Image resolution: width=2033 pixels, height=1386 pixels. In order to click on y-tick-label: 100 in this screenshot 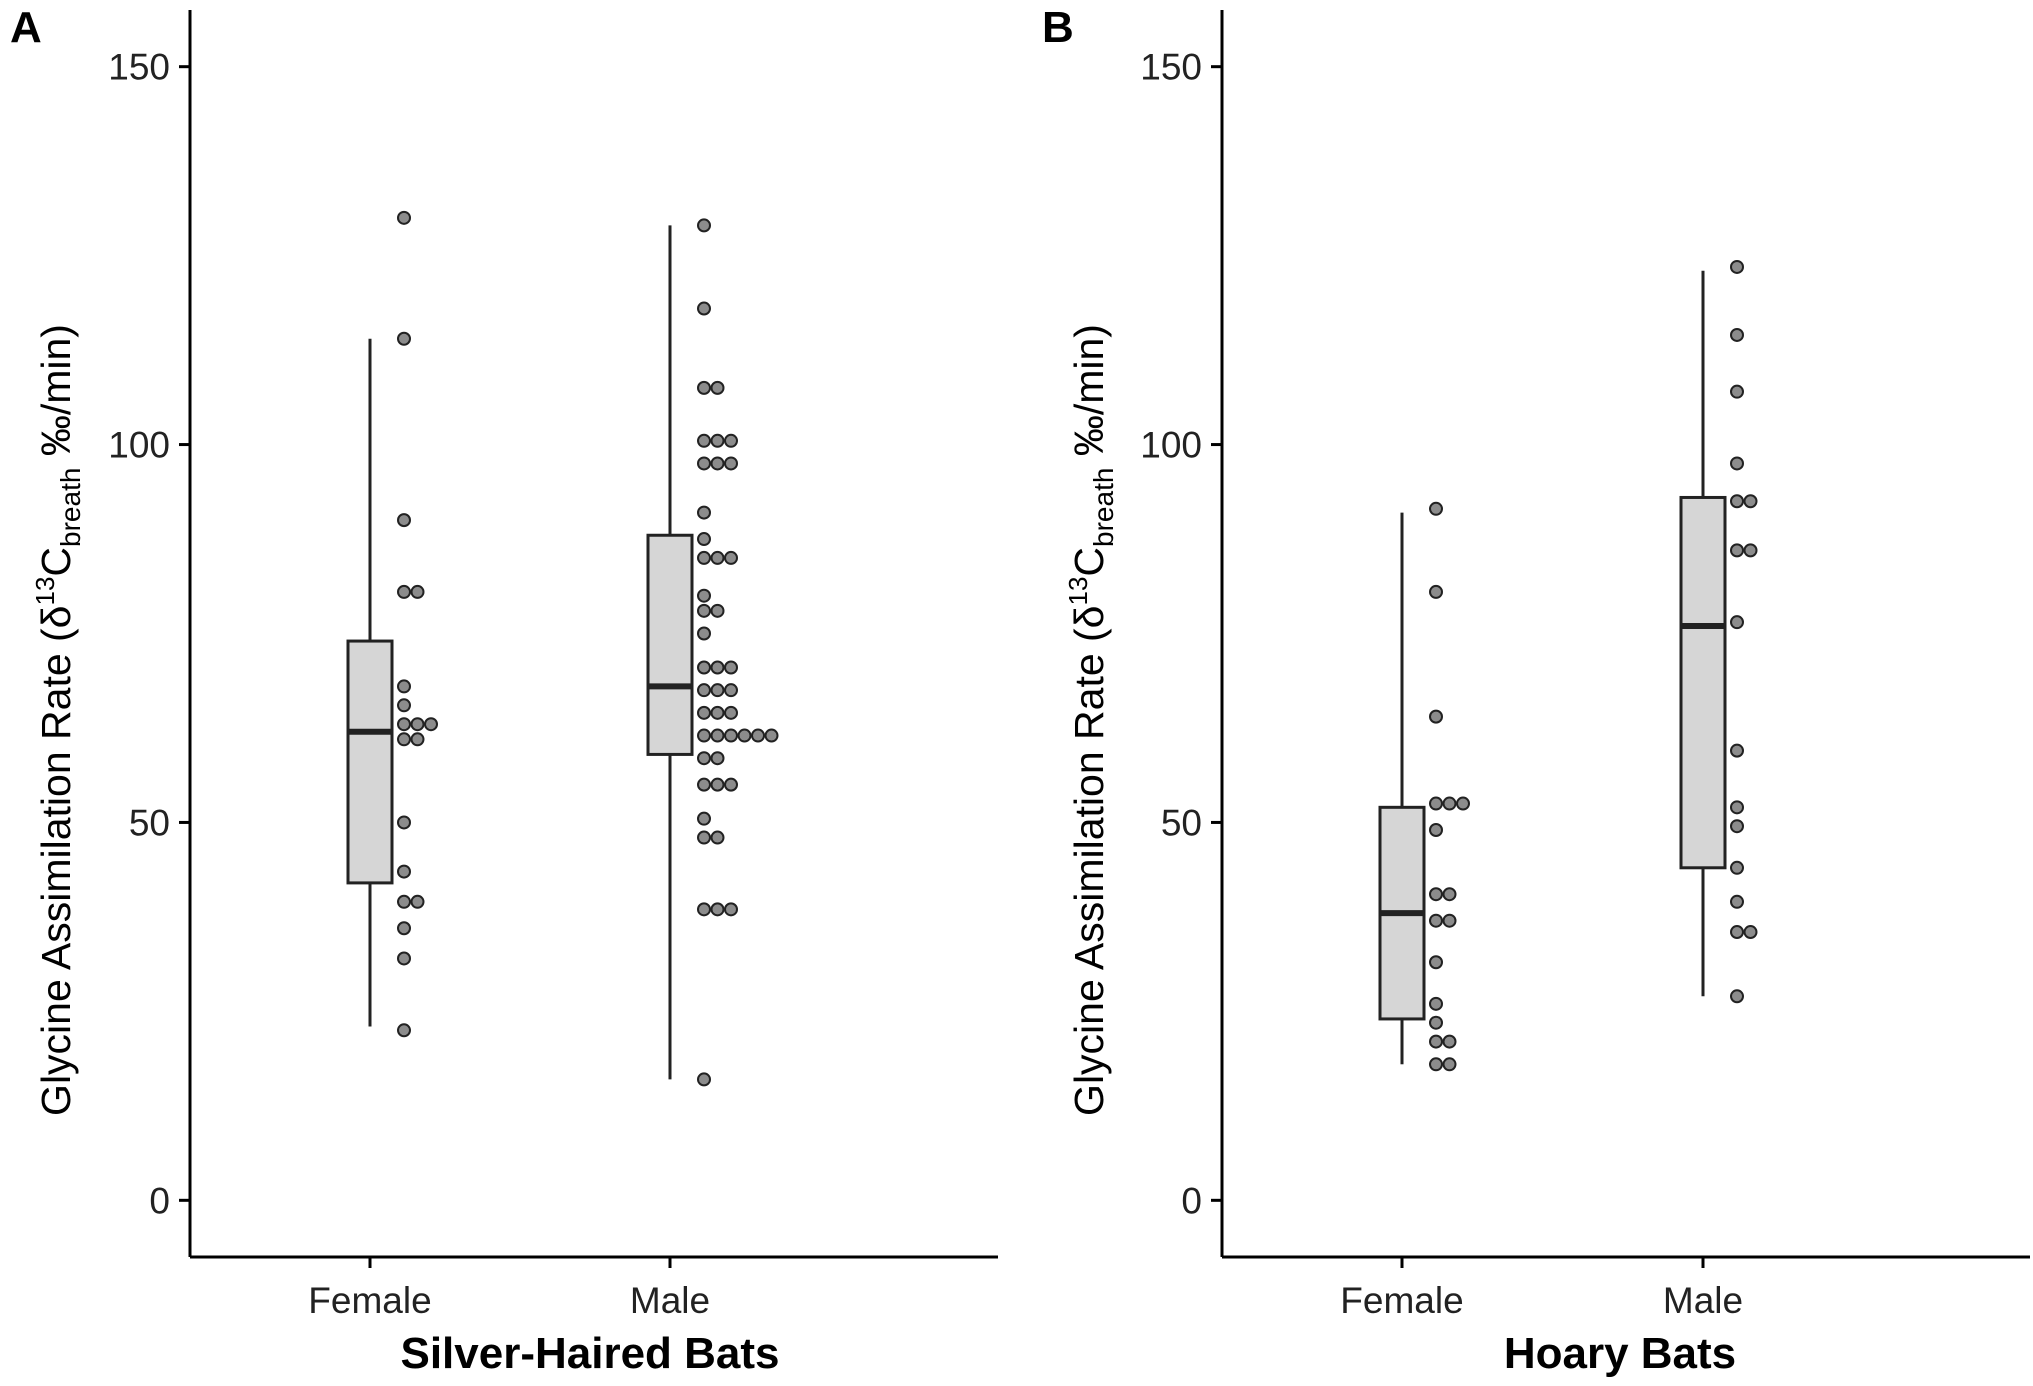, I will do `click(139, 445)`.